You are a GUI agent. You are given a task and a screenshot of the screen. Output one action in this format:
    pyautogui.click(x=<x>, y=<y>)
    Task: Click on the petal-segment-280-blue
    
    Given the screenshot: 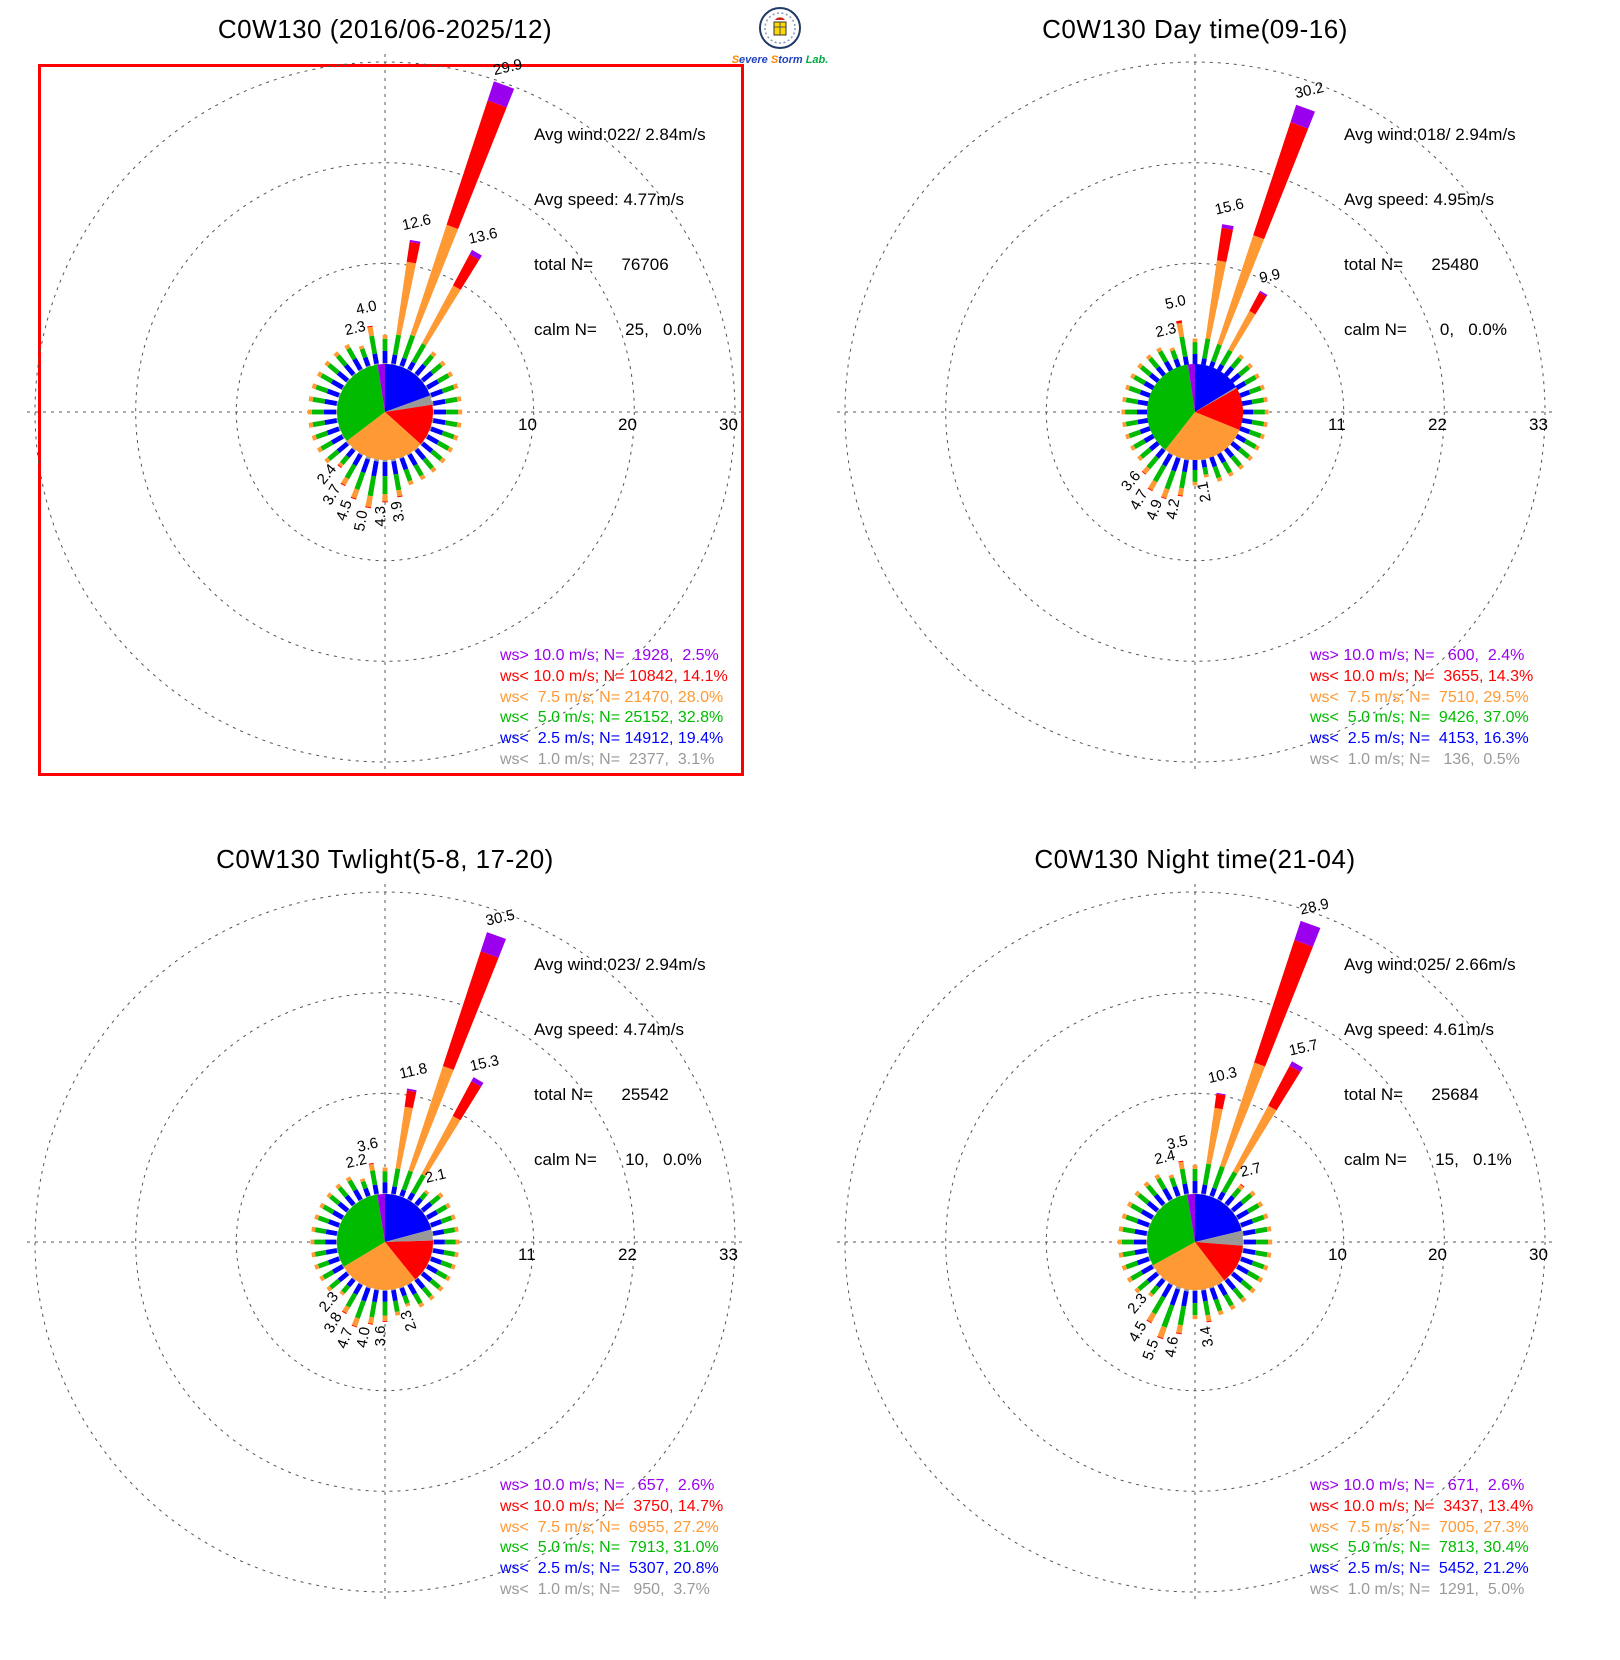 What is the action you would take?
    pyautogui.click(x=331, y=1232)
    